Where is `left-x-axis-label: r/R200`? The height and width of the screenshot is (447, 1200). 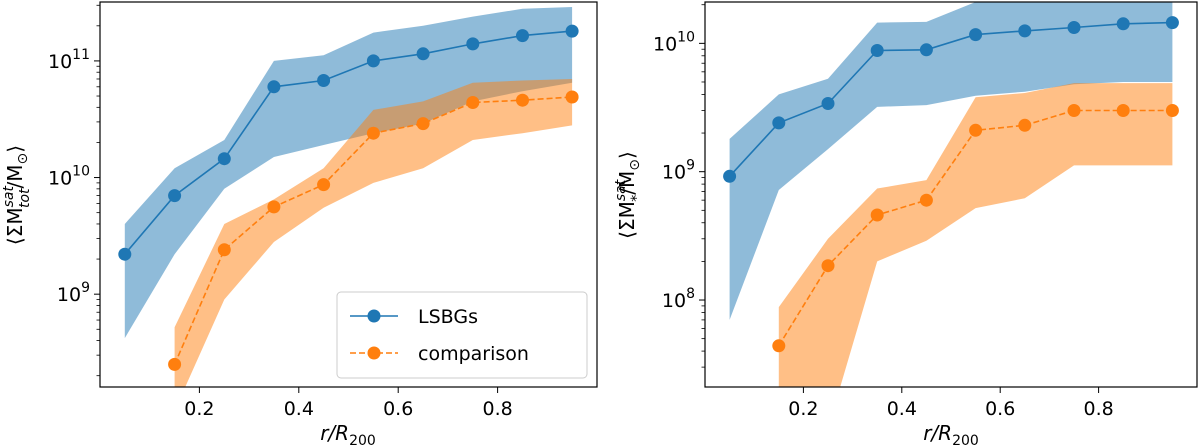 left-x-axis-label: r/R200 is located at coordinates (348, 434).